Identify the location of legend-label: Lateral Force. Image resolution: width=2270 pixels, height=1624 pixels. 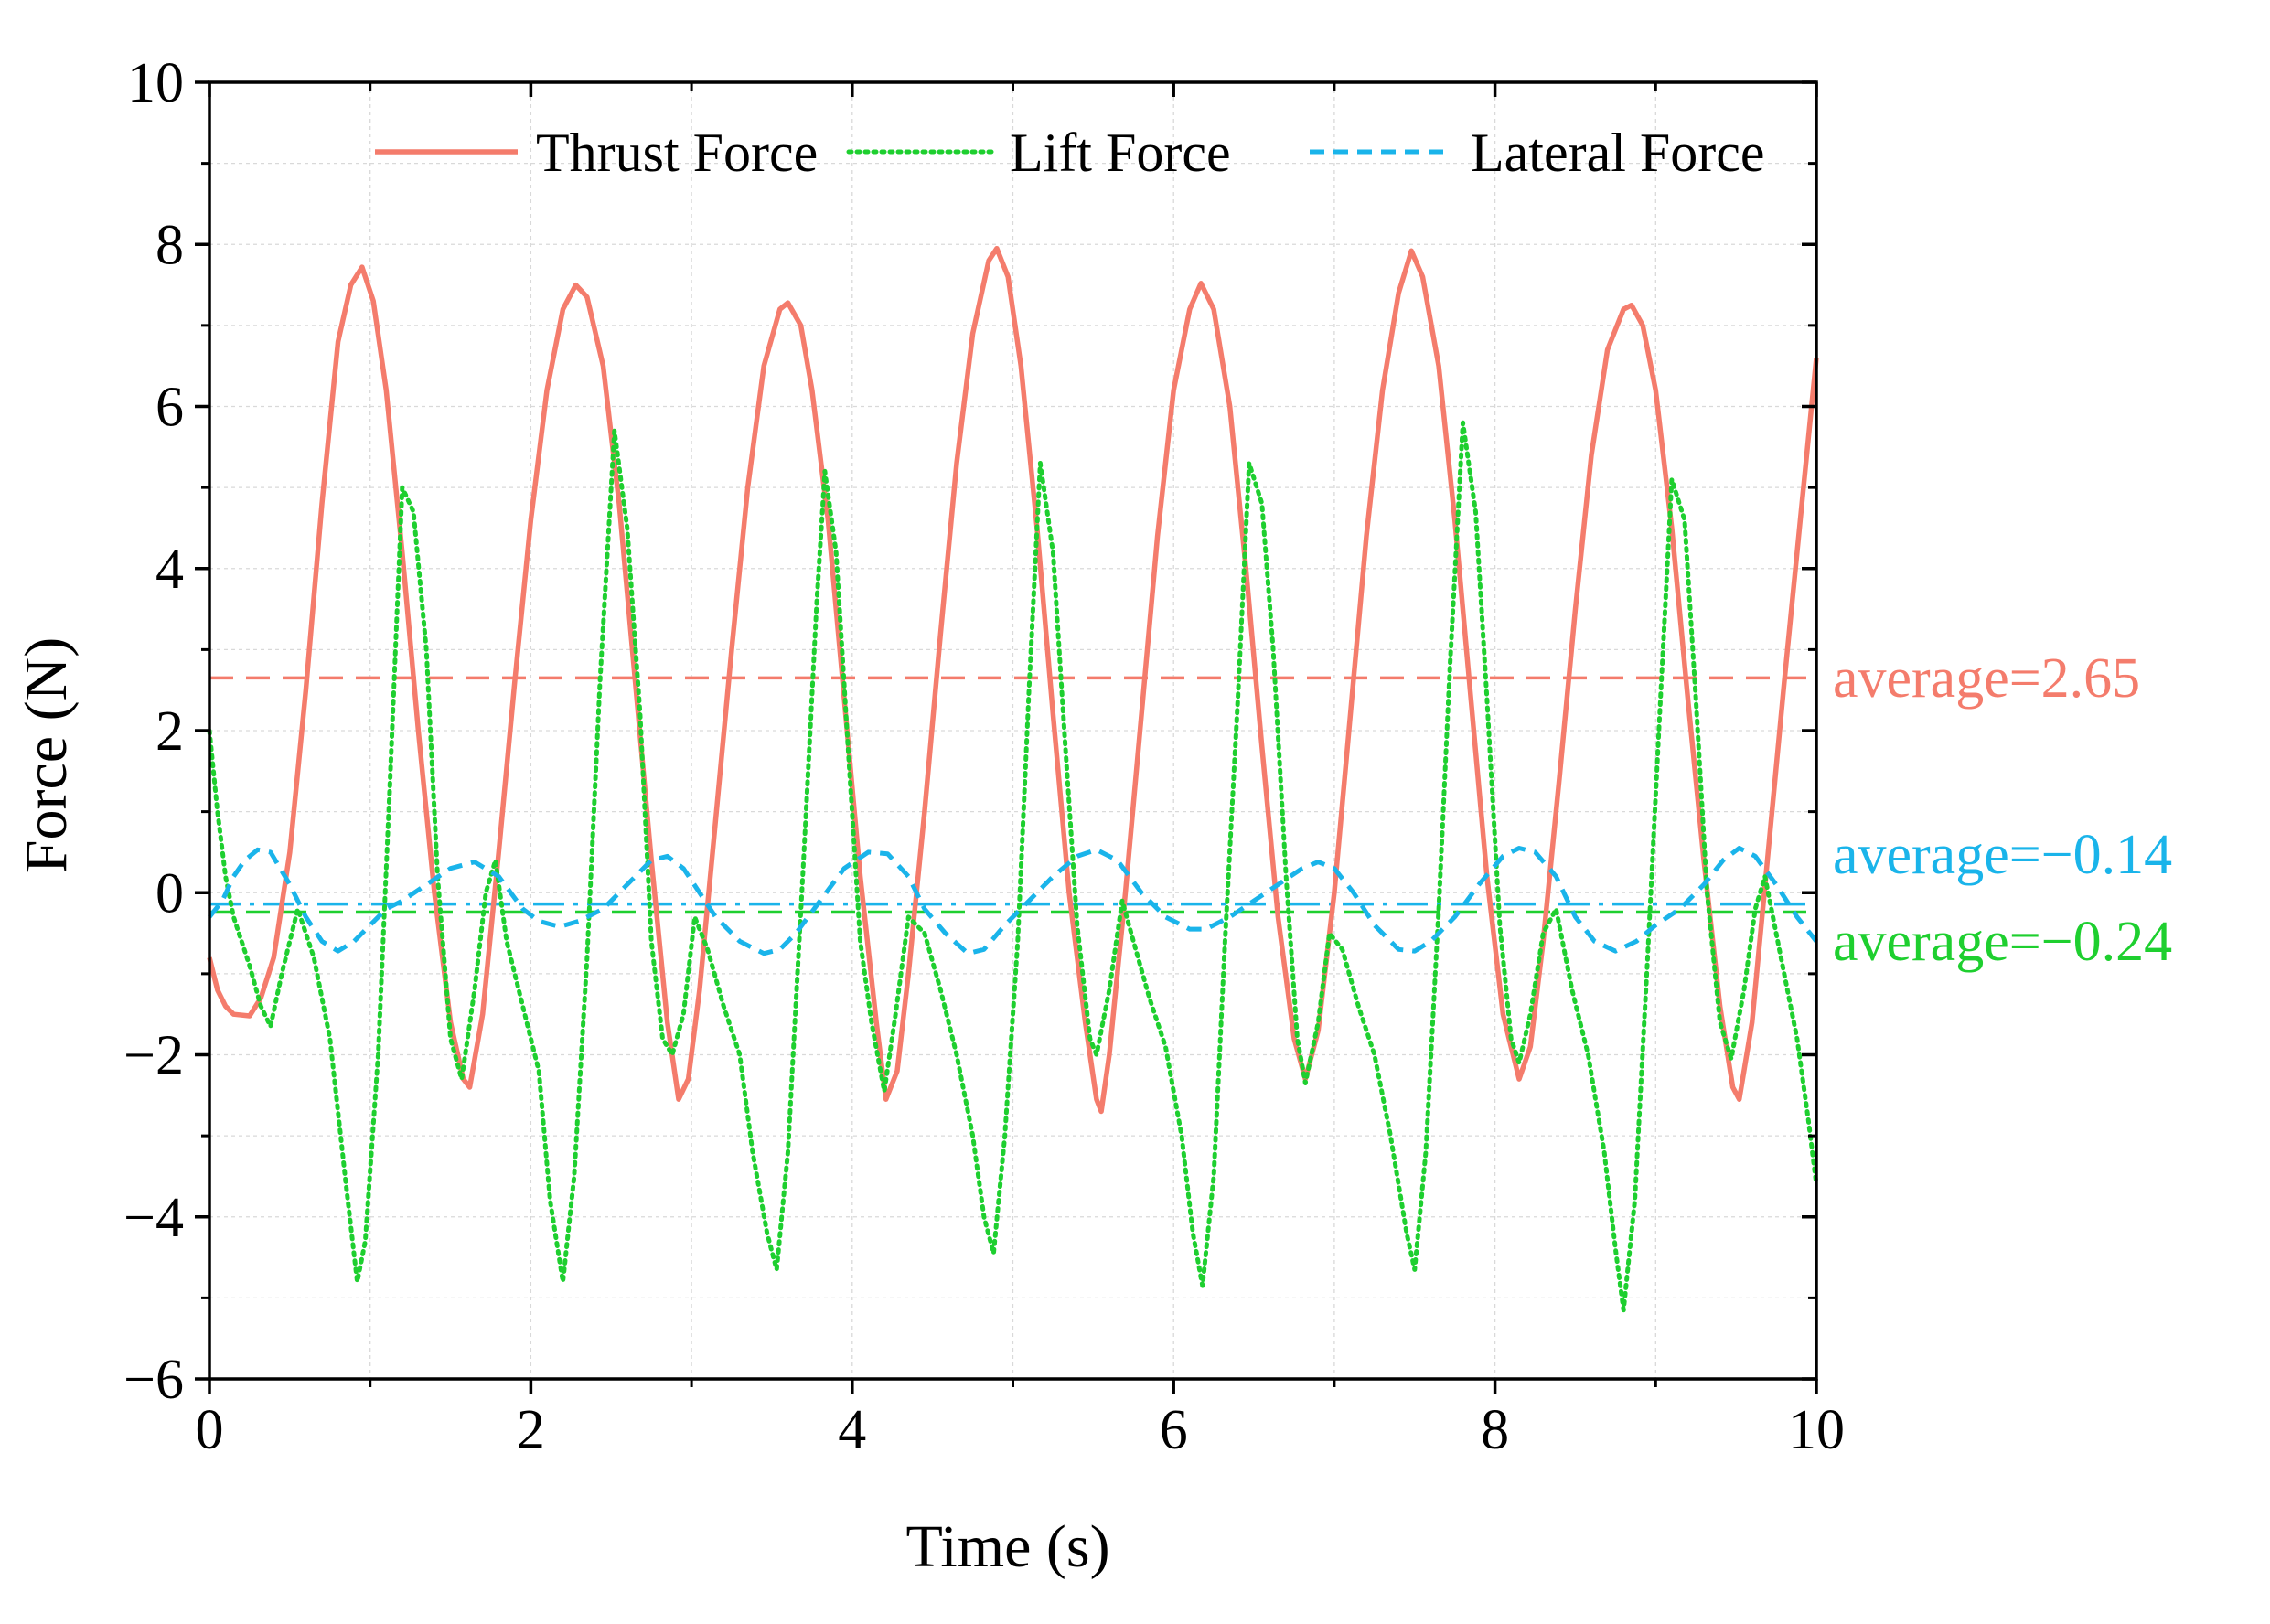
(1617, 153).